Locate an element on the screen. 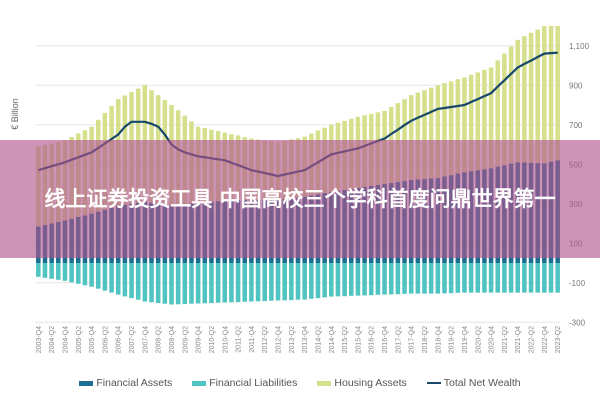 The height and width of the screenshot is (400, 600). x-tick-label: 2019-Q2 is located at coordinates (452, 339).